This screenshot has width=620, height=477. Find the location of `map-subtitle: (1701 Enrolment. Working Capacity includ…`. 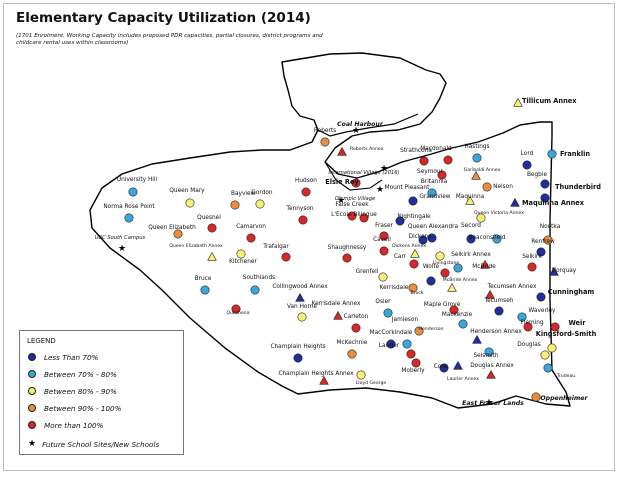

map-subtitle: (1701 Enrolment. Working Capacity includ… is located at coordinates (169, 40).